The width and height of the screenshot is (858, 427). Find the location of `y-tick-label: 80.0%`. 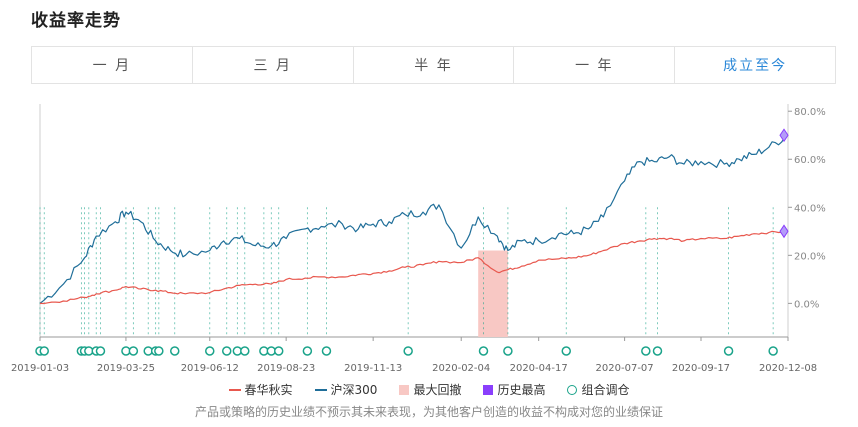

y-tick-label: 80.0% is located at coordinates (810, 112).